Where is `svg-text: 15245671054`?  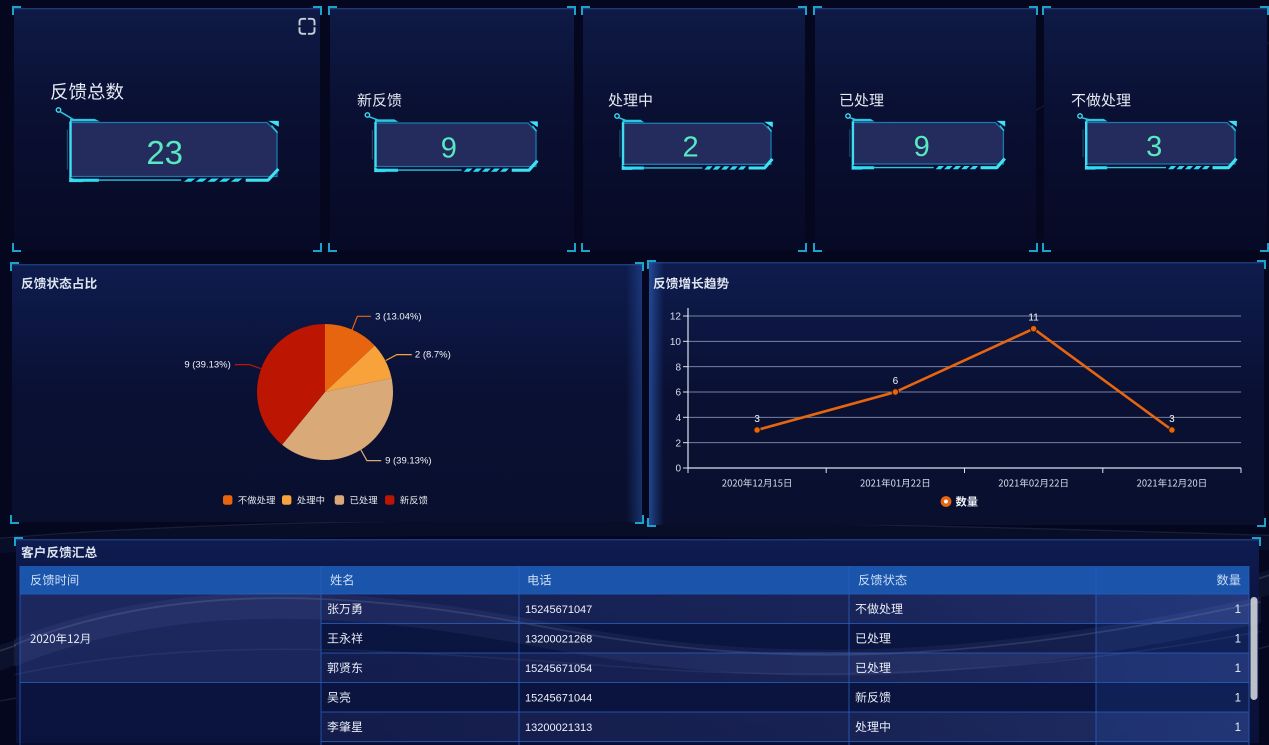
svg-text: 15245671054 is located at coordinates (558, 669).